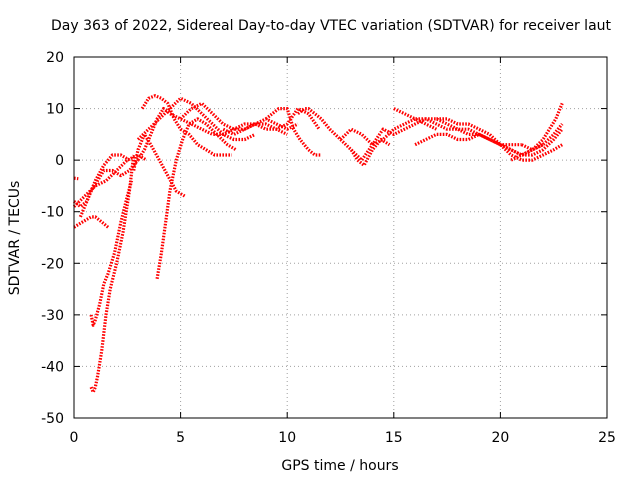 The image size is (640, 480). I want to click on x-axis-label: GPS time / hours, so click(339, 466).